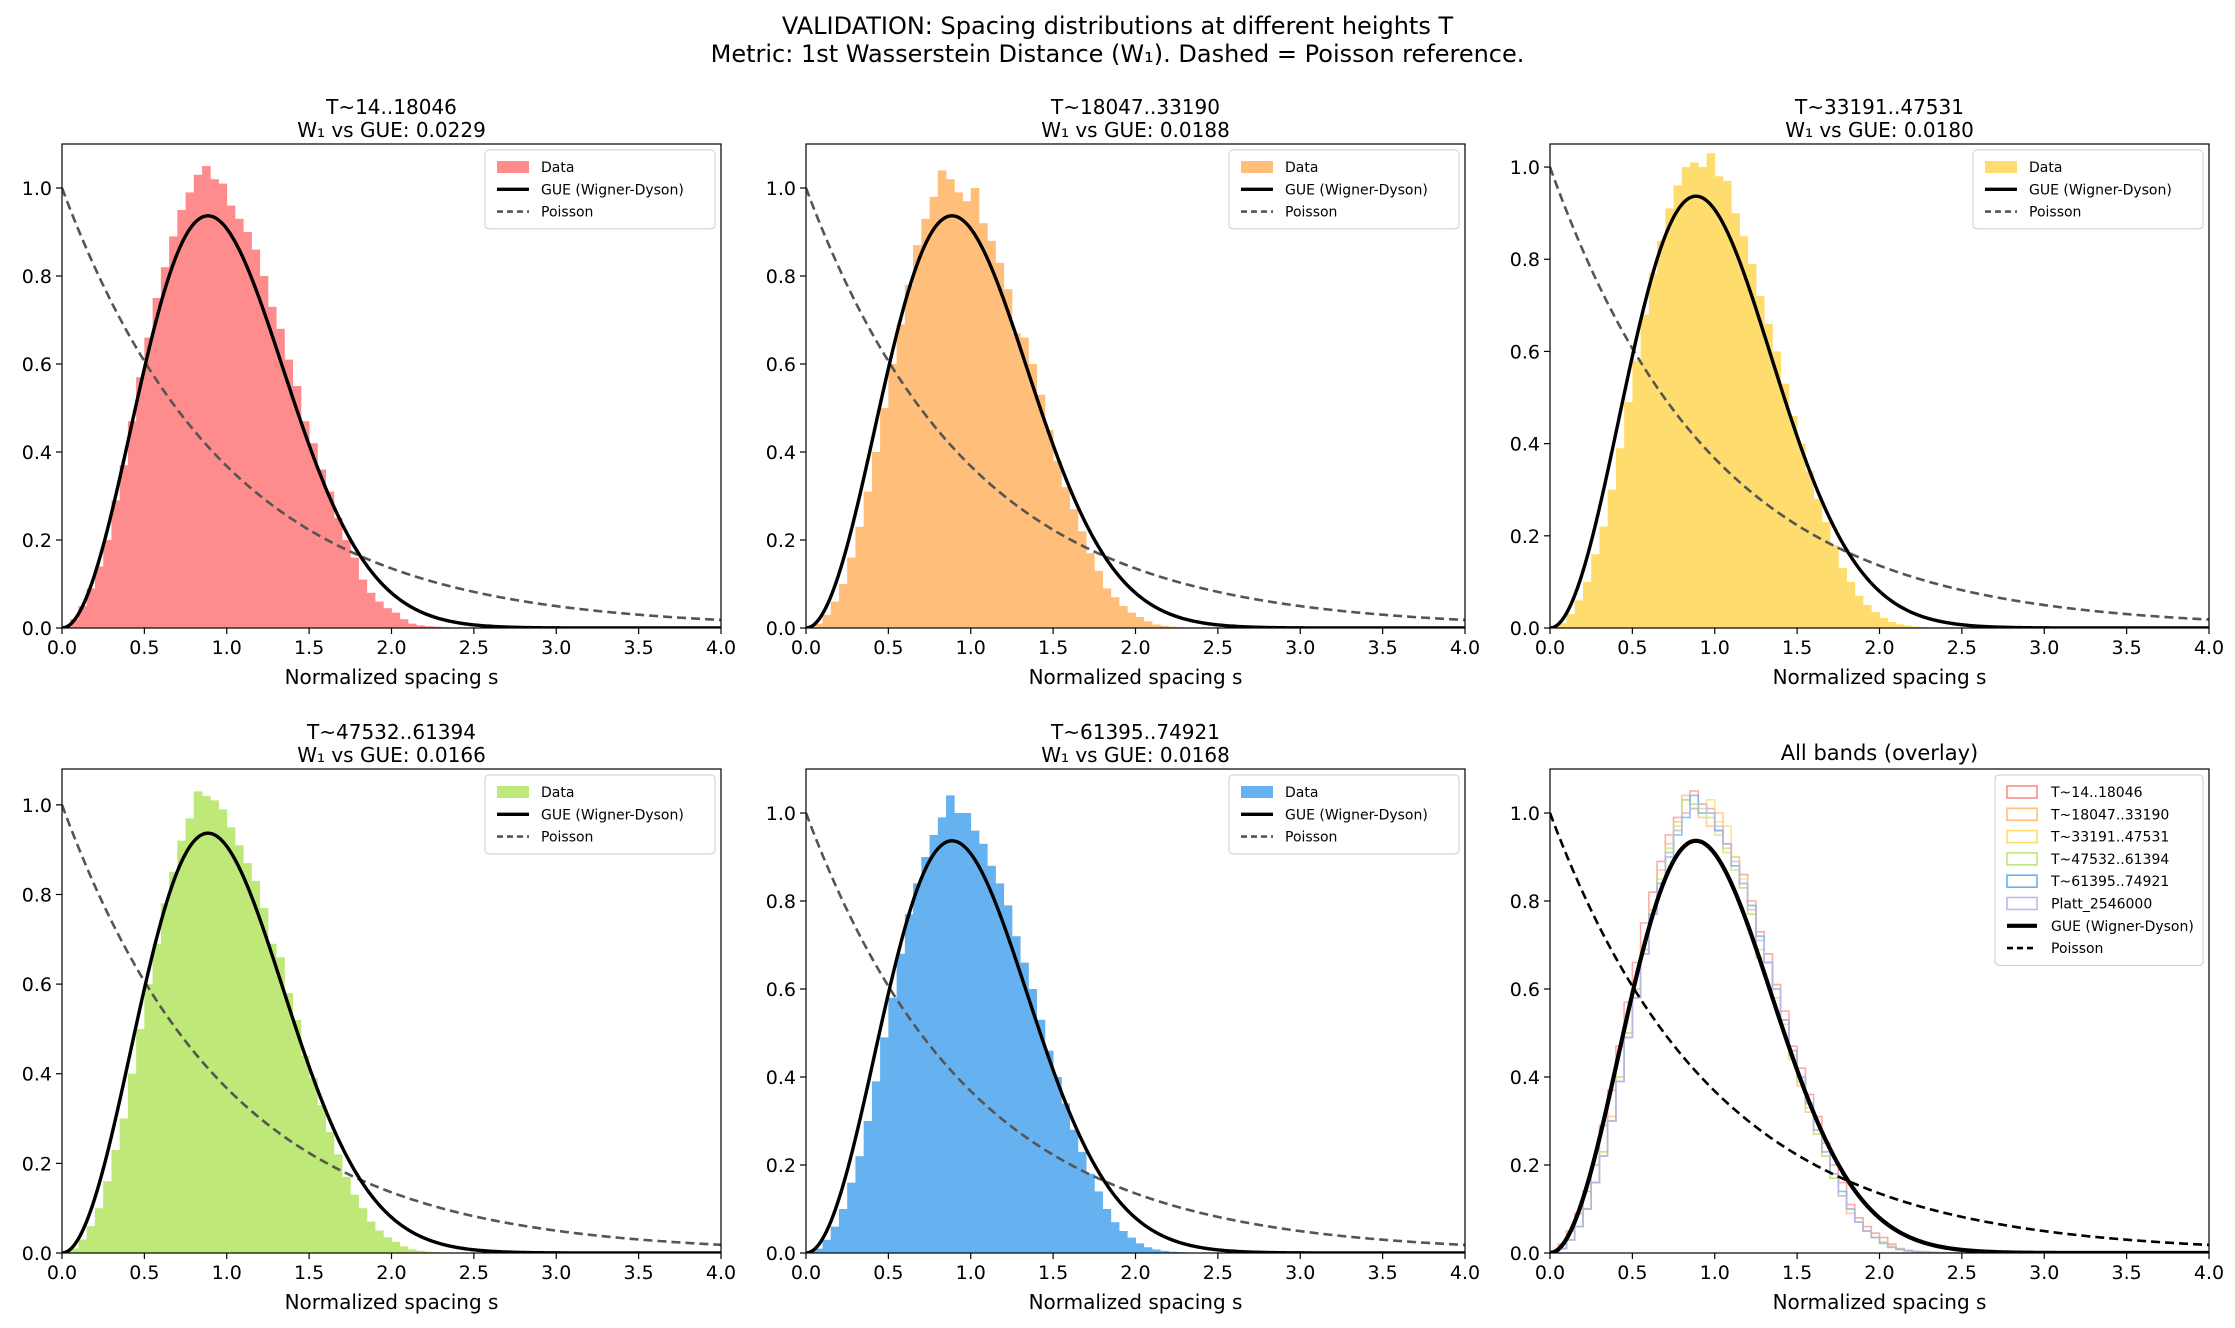 Image resolution: width=2235 pixels, height=1328 pixels. What do you see at coordinates (781, 365) in the screenshot?
I see `y-tick-label: 0.6` at bounding box center [781, 365].